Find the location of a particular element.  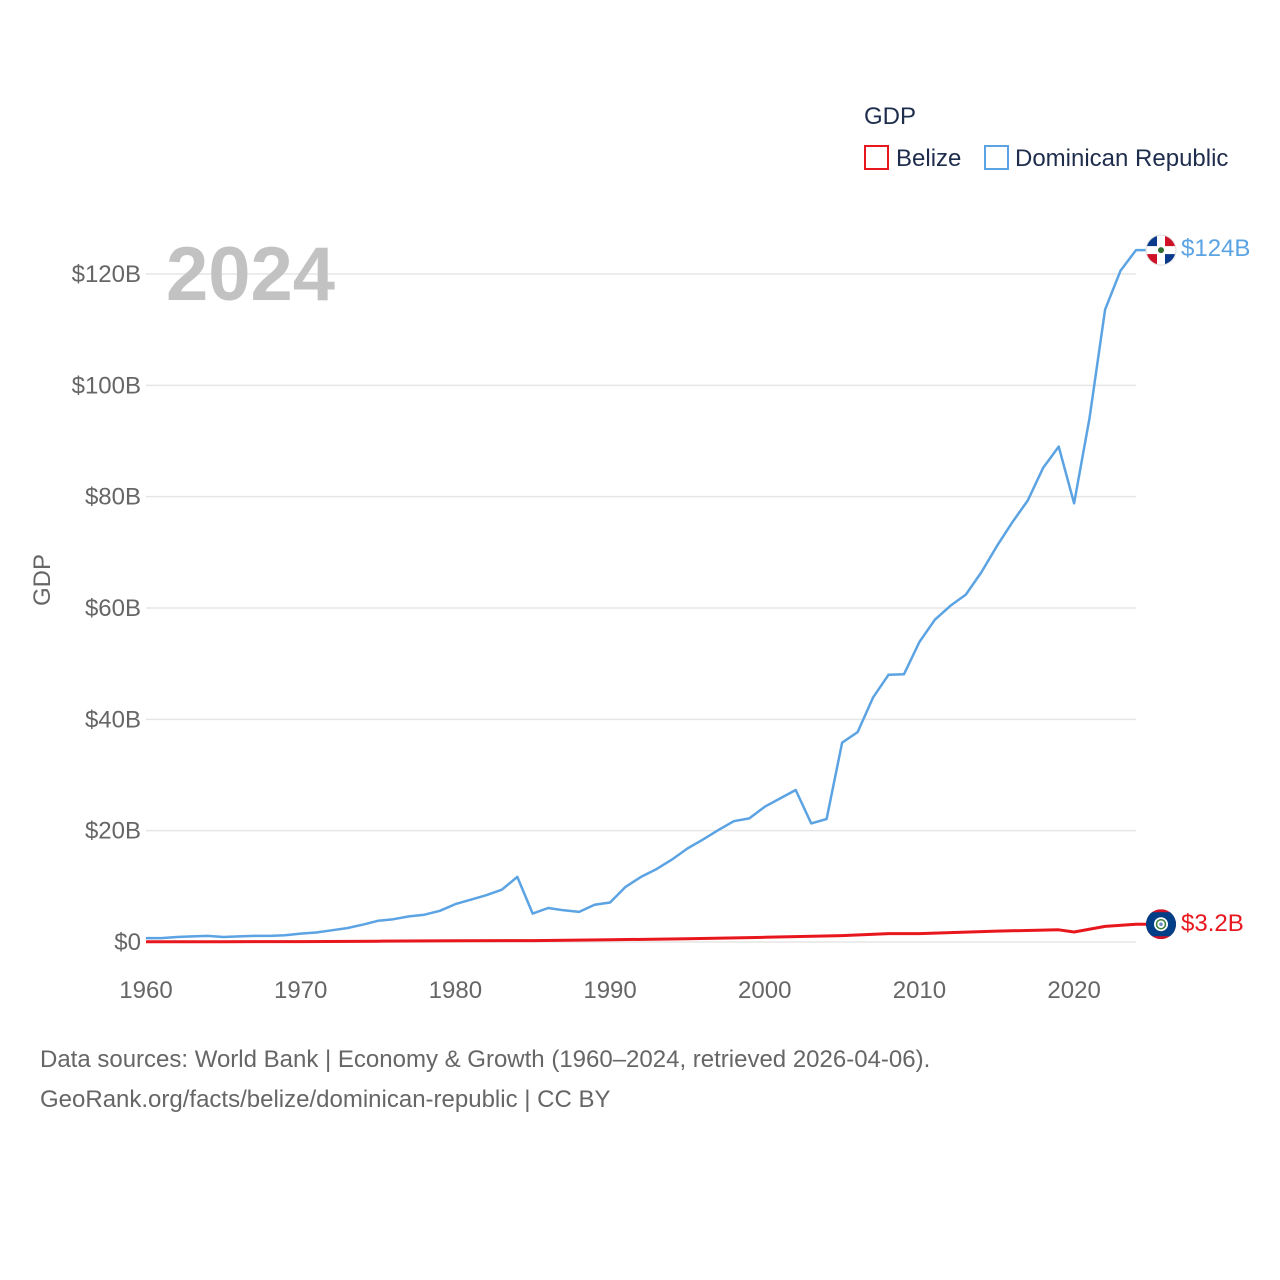

legend-title: GDP is located at coordinates (890, 116).